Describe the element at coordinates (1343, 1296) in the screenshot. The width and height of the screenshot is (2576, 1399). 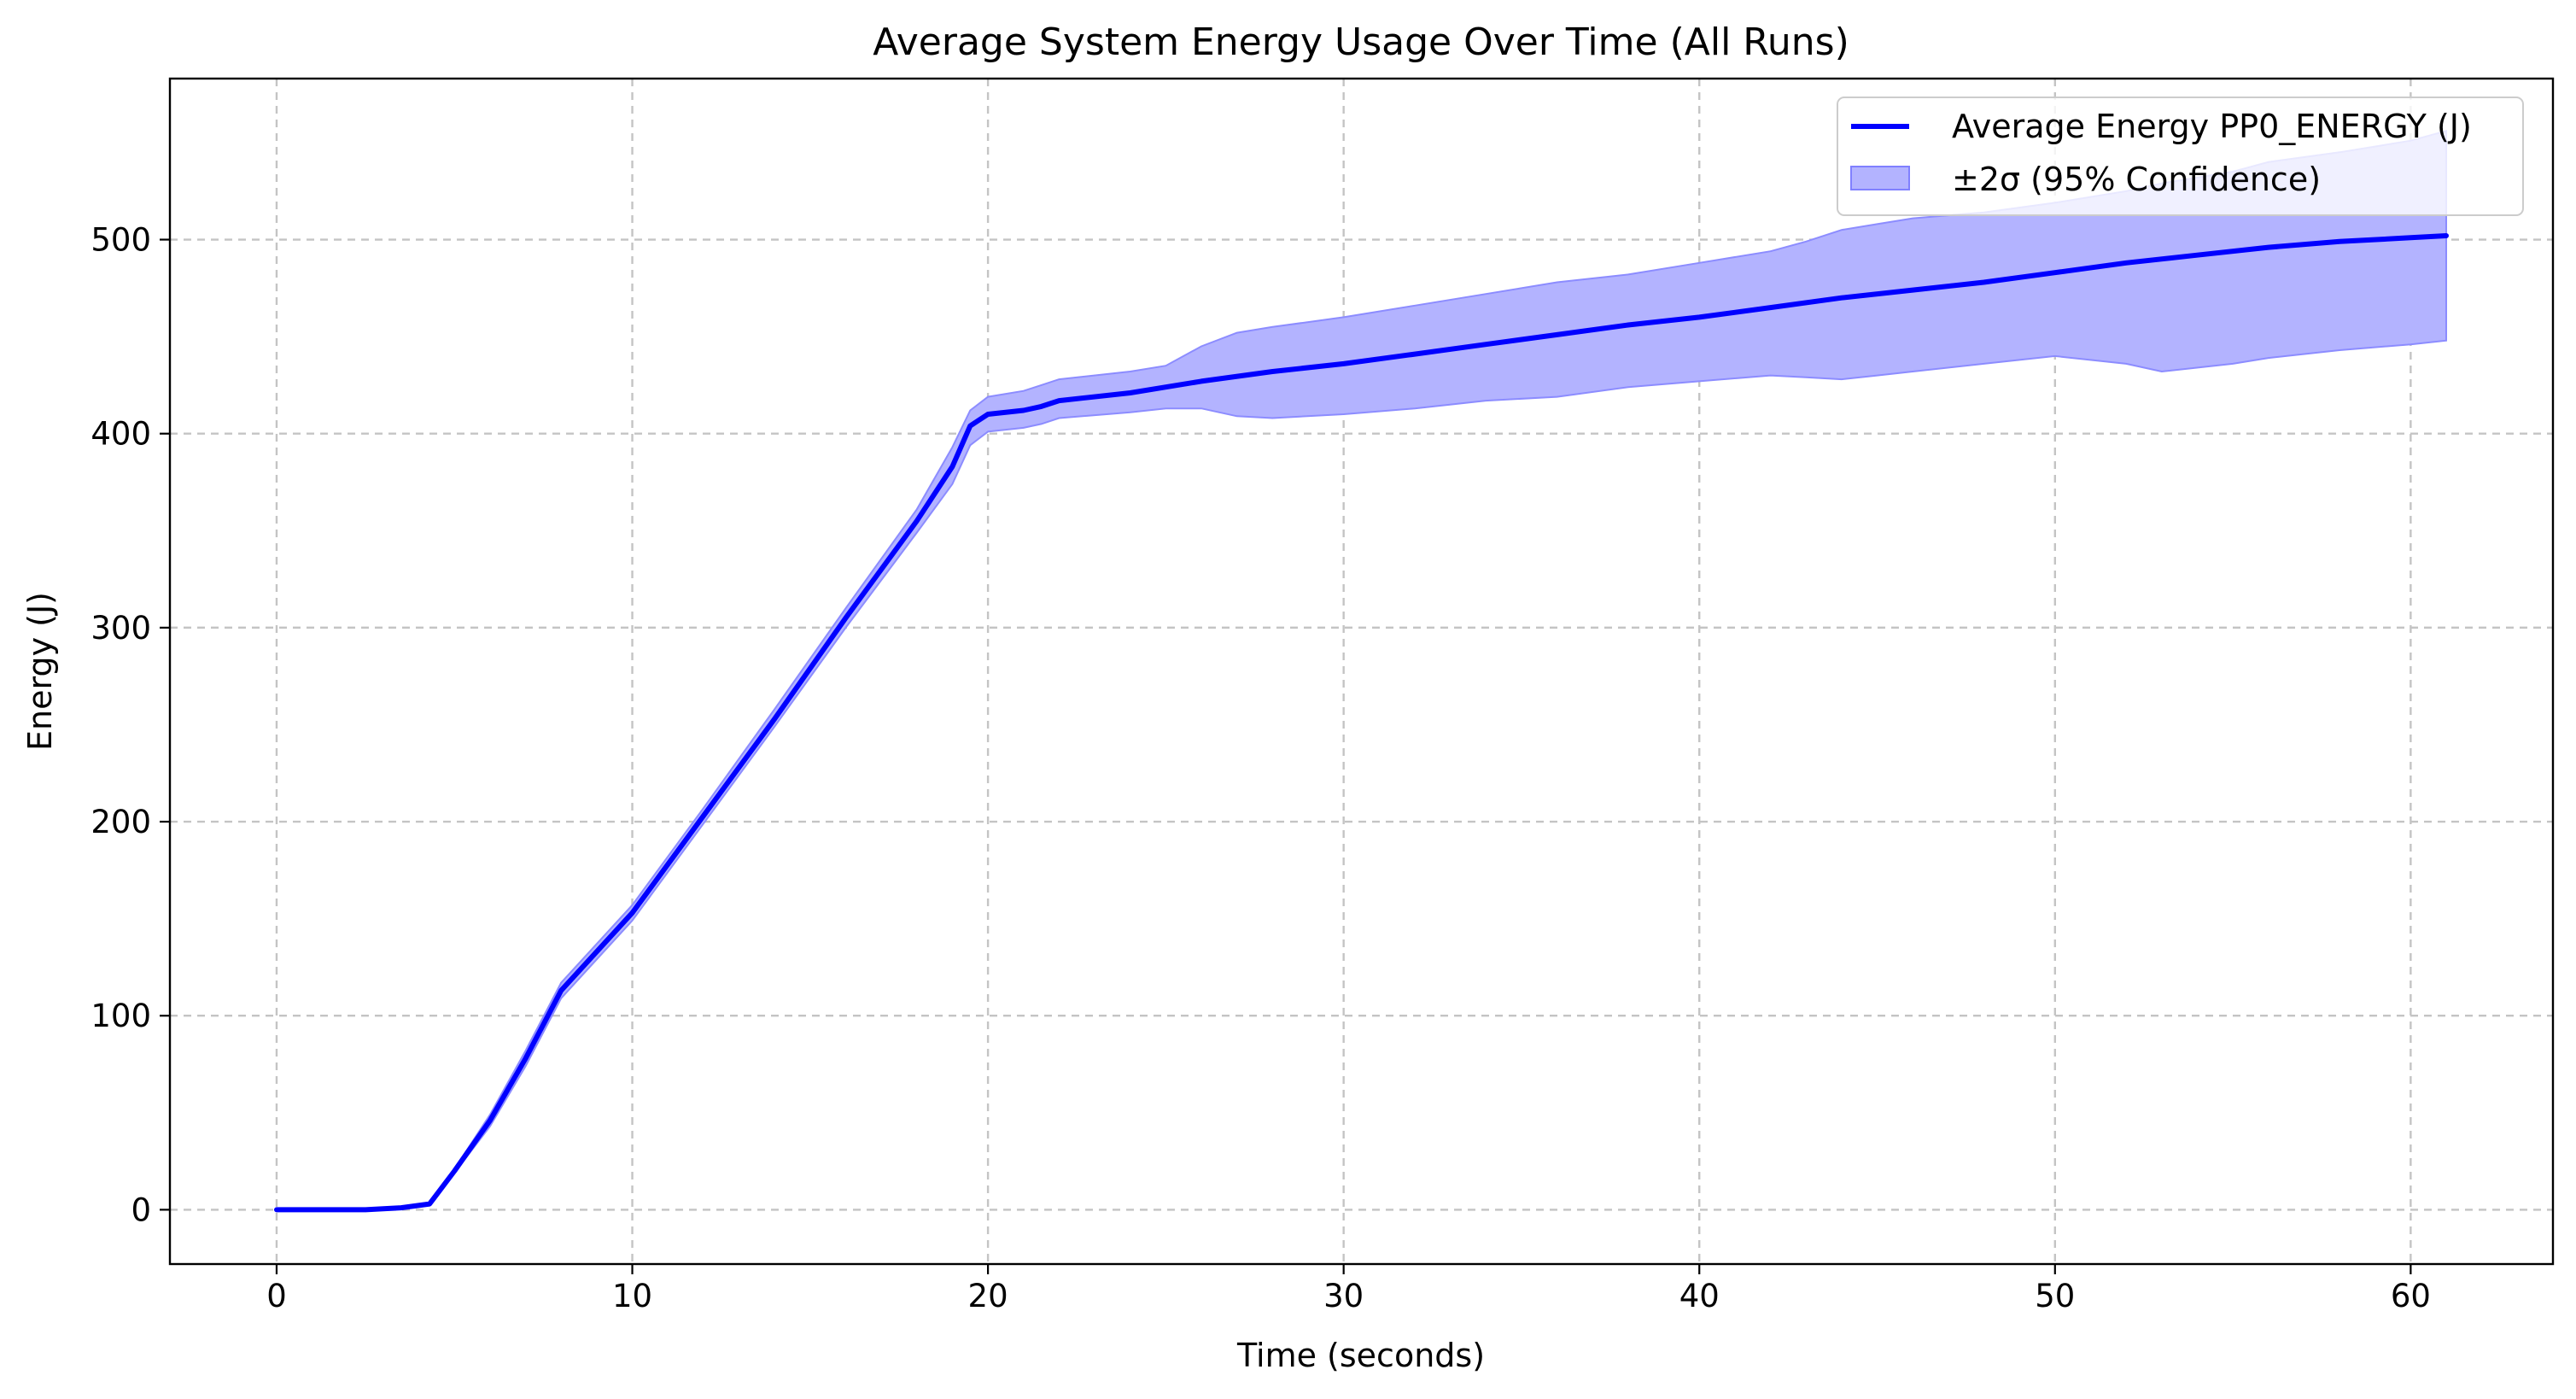
I see `x-tick-label: 30` at that location.